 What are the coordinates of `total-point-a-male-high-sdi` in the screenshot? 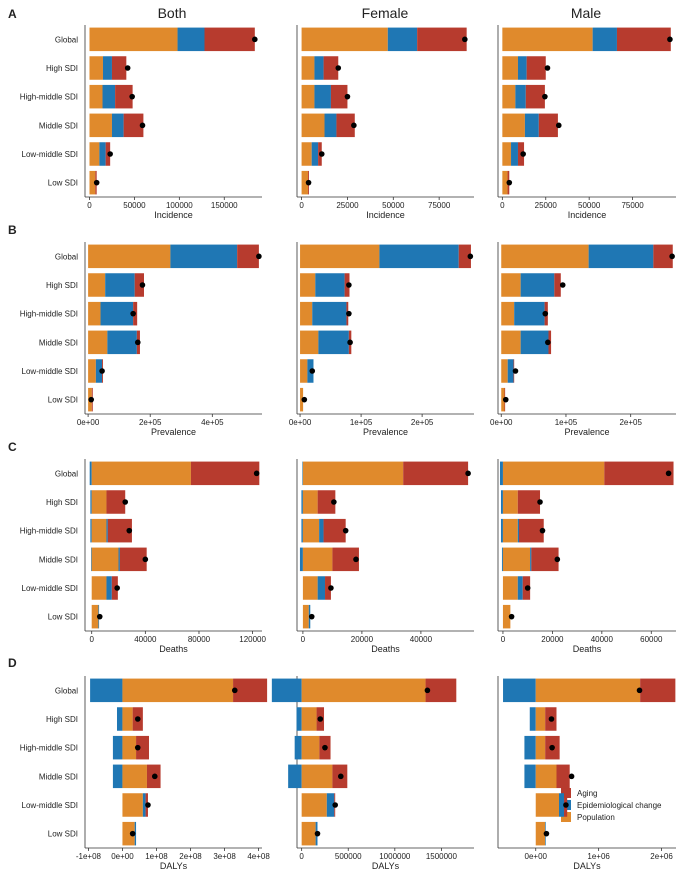 It's located at (547, 68).